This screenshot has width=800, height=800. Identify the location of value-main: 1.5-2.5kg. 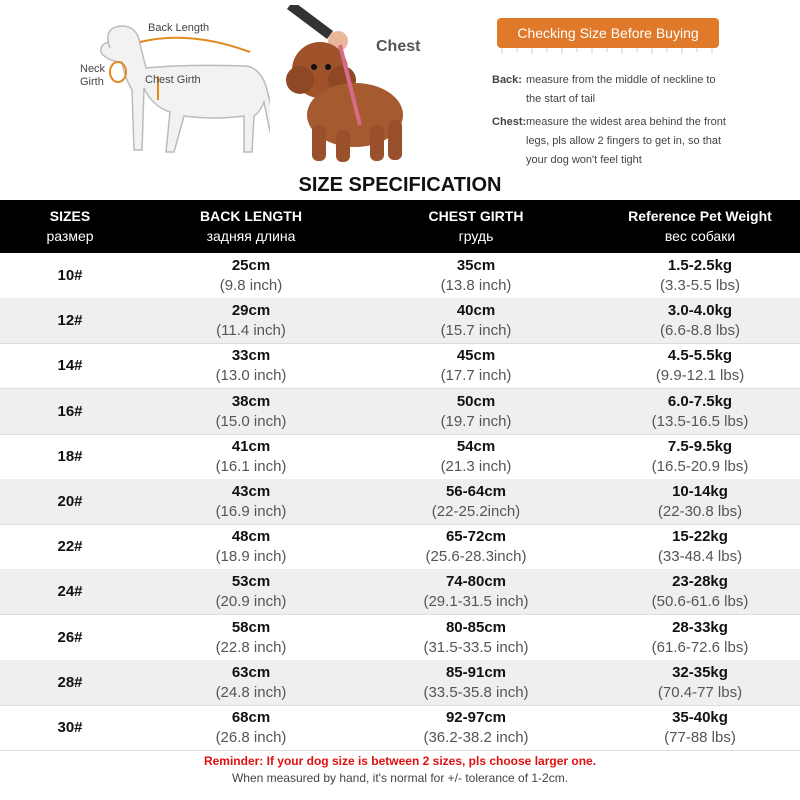
(700, 265).